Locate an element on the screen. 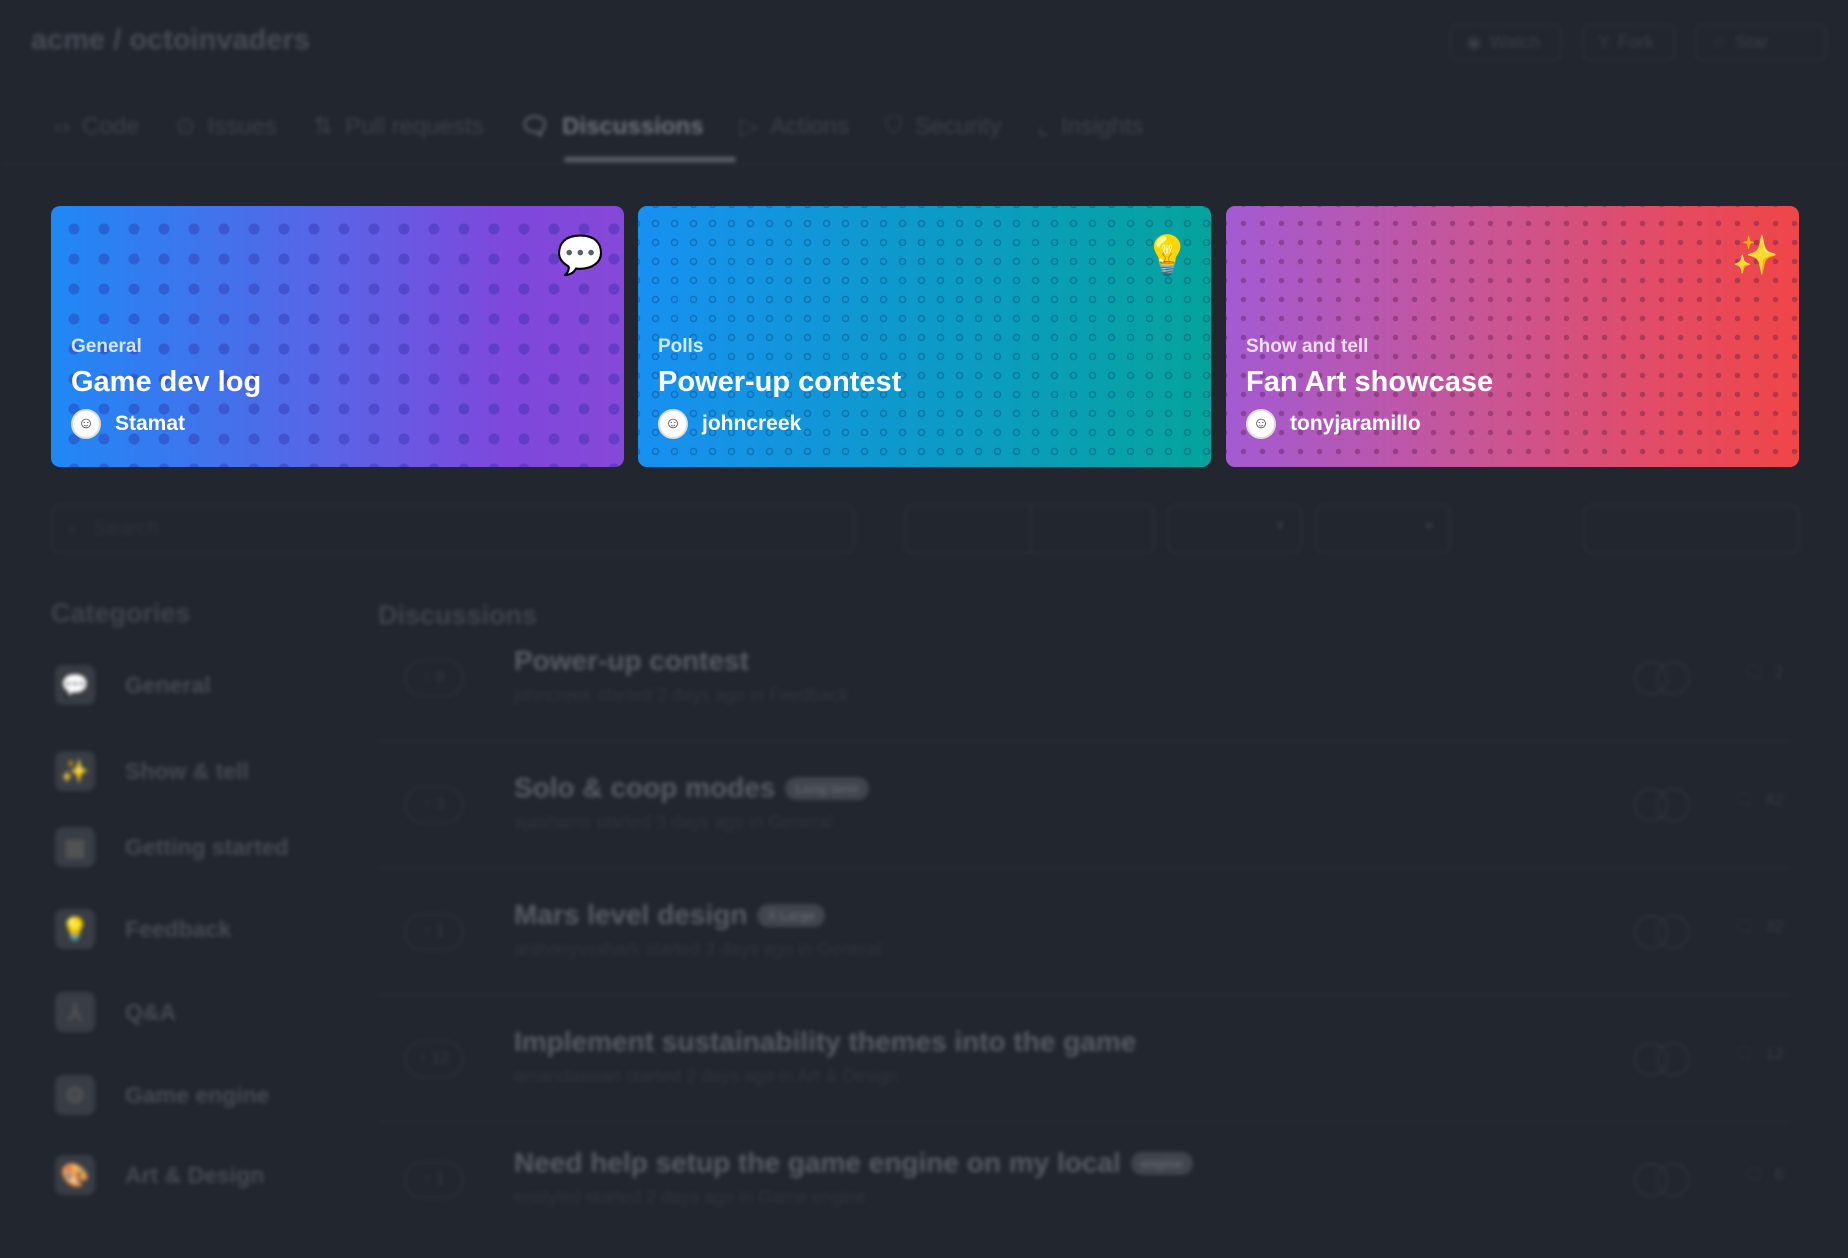  active-tab-underline is located at coordinates (650, 159).